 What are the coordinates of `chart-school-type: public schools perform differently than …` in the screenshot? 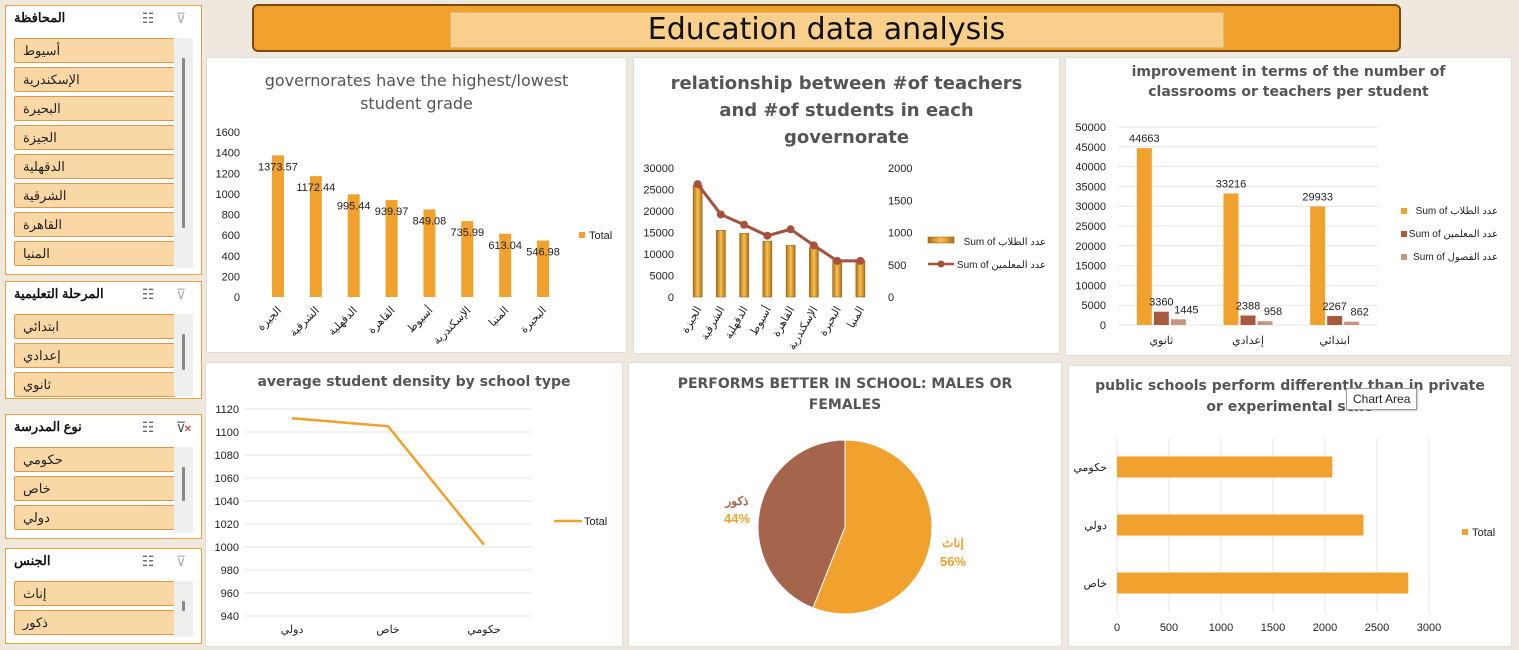 It's located at (1290, 506).